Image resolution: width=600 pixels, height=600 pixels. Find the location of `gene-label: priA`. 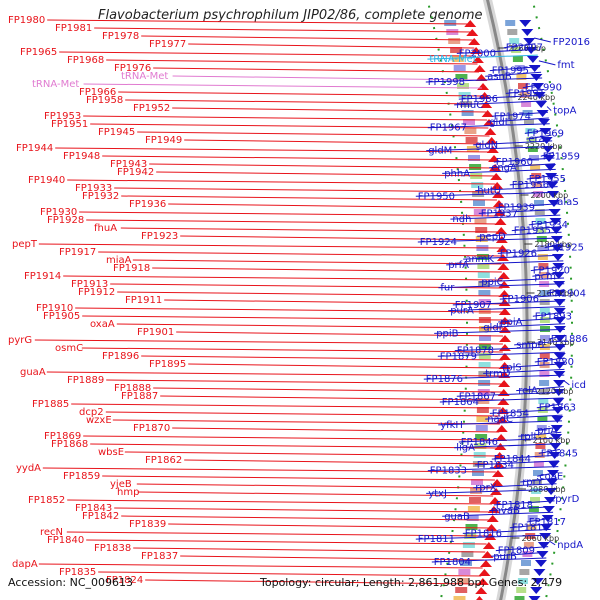

gene-label: priA is located at coordinates (547, 431).